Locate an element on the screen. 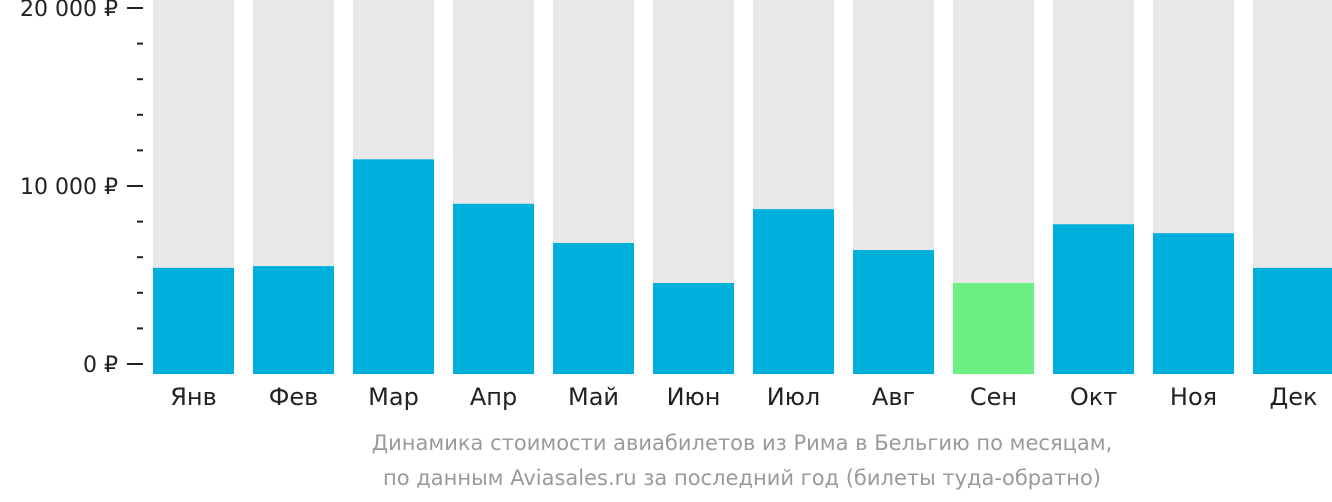  x-tick-label: Ноя is located at coordinates (1193, 397).